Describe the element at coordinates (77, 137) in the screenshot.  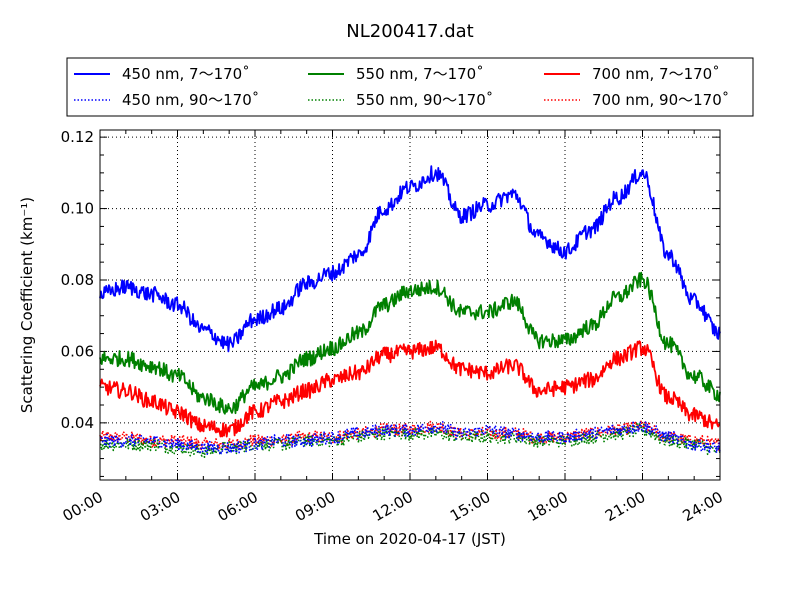
I see `y-tick-label: 0.12` at that location.